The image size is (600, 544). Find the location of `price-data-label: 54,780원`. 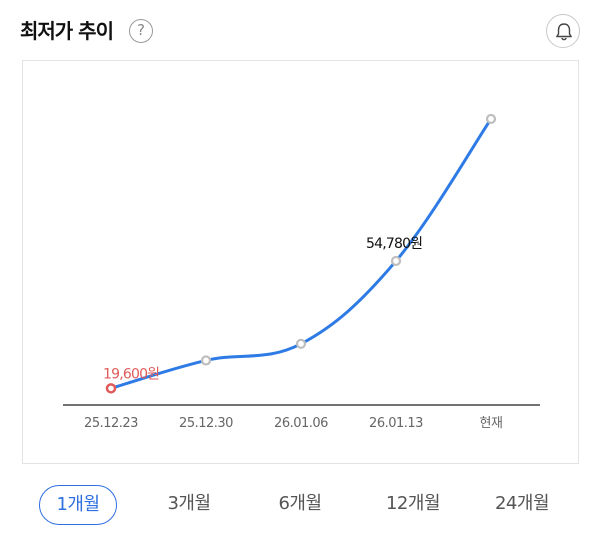

price-data-label: 54,780원 is located at coordinates (394, 244).